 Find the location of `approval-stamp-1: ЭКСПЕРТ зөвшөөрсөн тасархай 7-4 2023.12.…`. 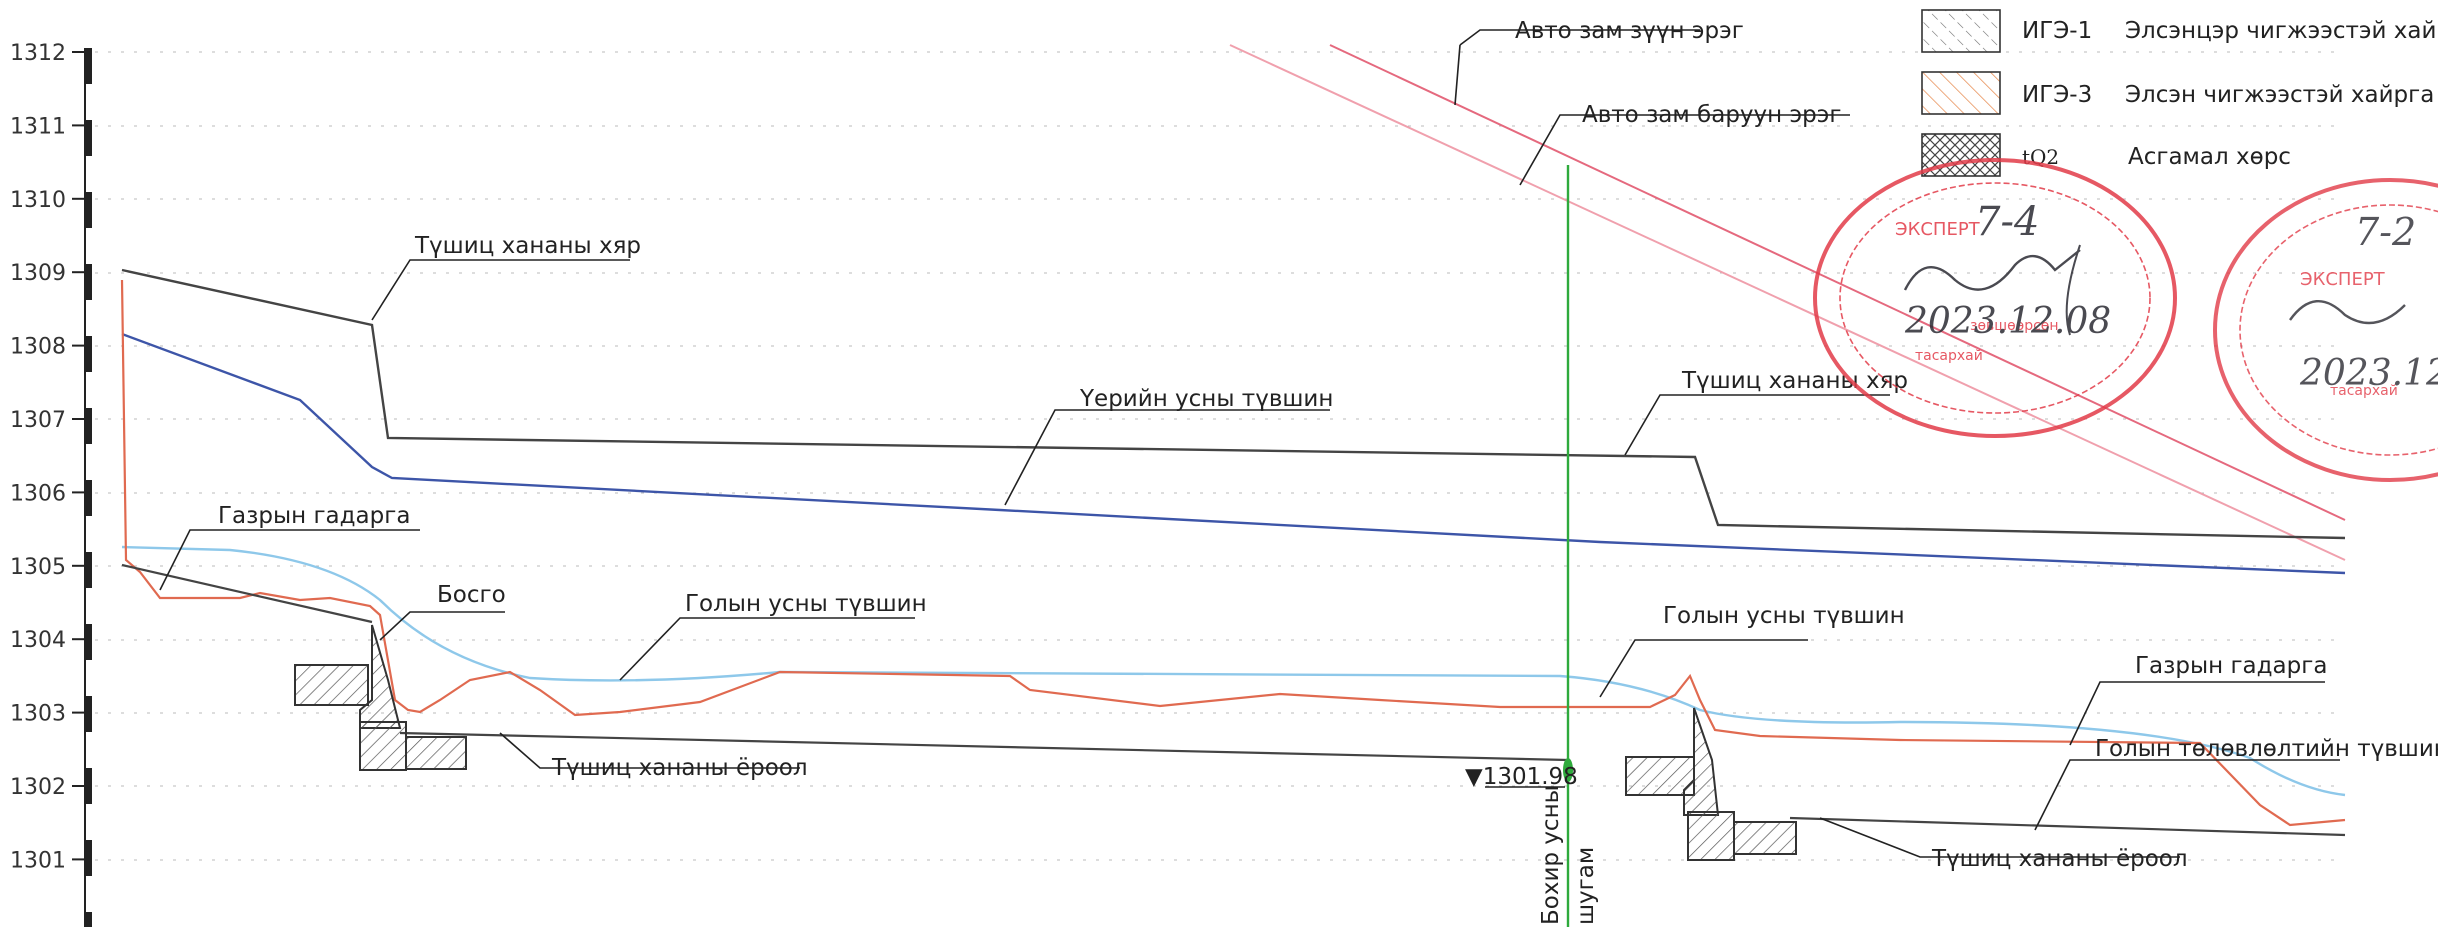

approval-stamp-1: ЭКСПЕРТ зөвшөөрсөн тасархай 7-4 2023.12.… is located at coordinates (1995, 298).